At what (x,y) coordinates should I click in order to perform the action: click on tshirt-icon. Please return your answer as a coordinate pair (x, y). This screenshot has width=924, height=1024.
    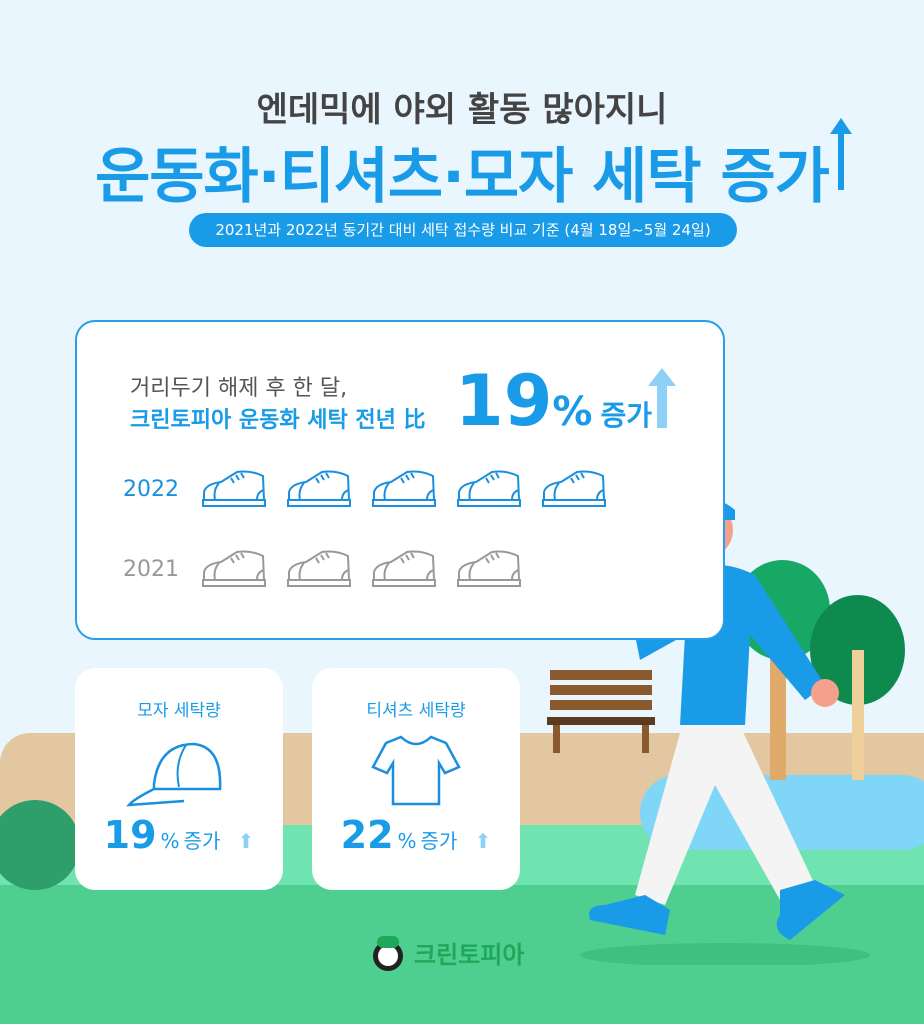
    Looking at the image, I should click on (416, 770).